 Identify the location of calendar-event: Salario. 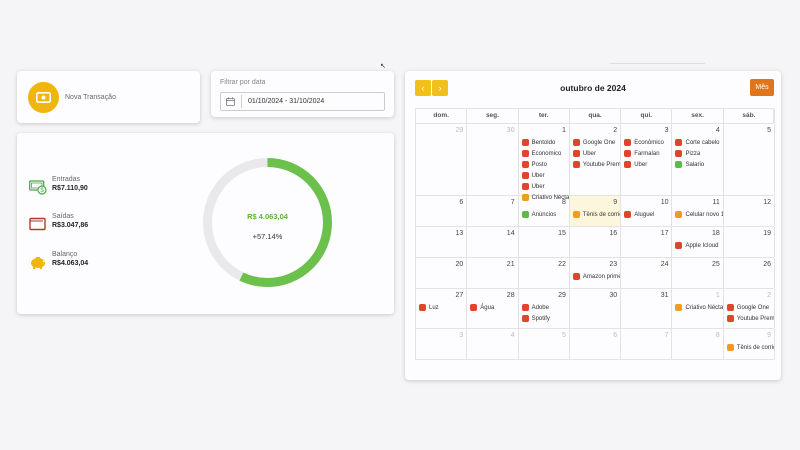
(697, 164).